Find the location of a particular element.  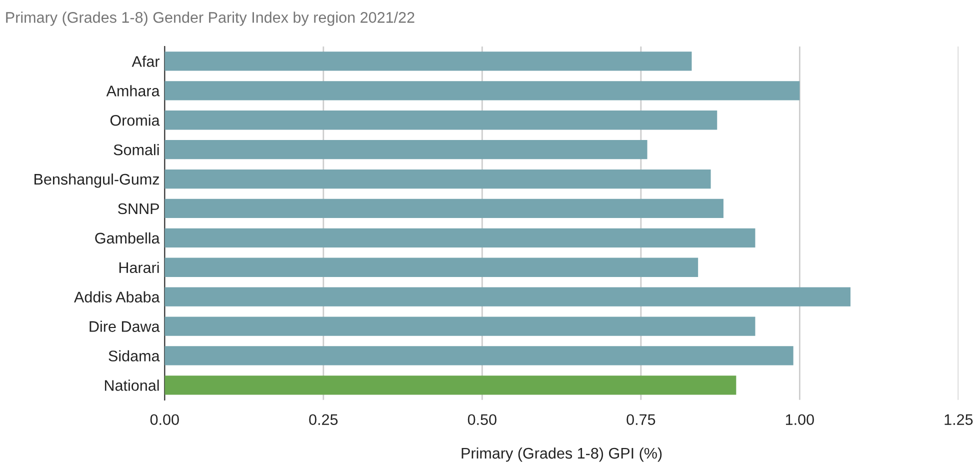

x-tick-label: 1.25 is located at coordinates (958, 420).